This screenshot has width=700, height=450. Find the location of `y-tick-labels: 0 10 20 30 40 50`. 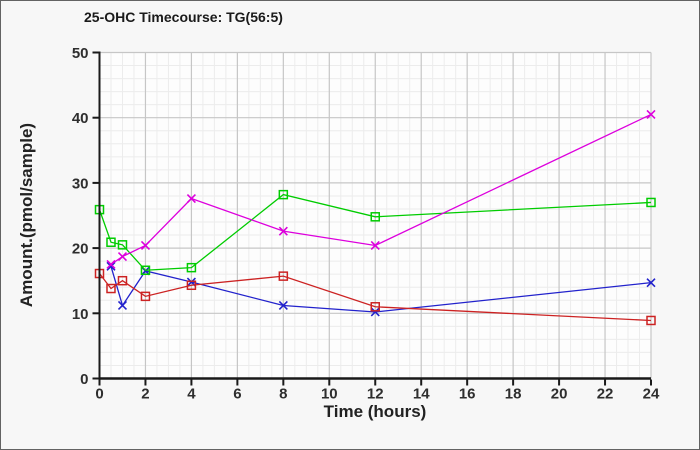

y-tick-labels: 0 10 20 30 40 50 is located at coordinates (85, 216).